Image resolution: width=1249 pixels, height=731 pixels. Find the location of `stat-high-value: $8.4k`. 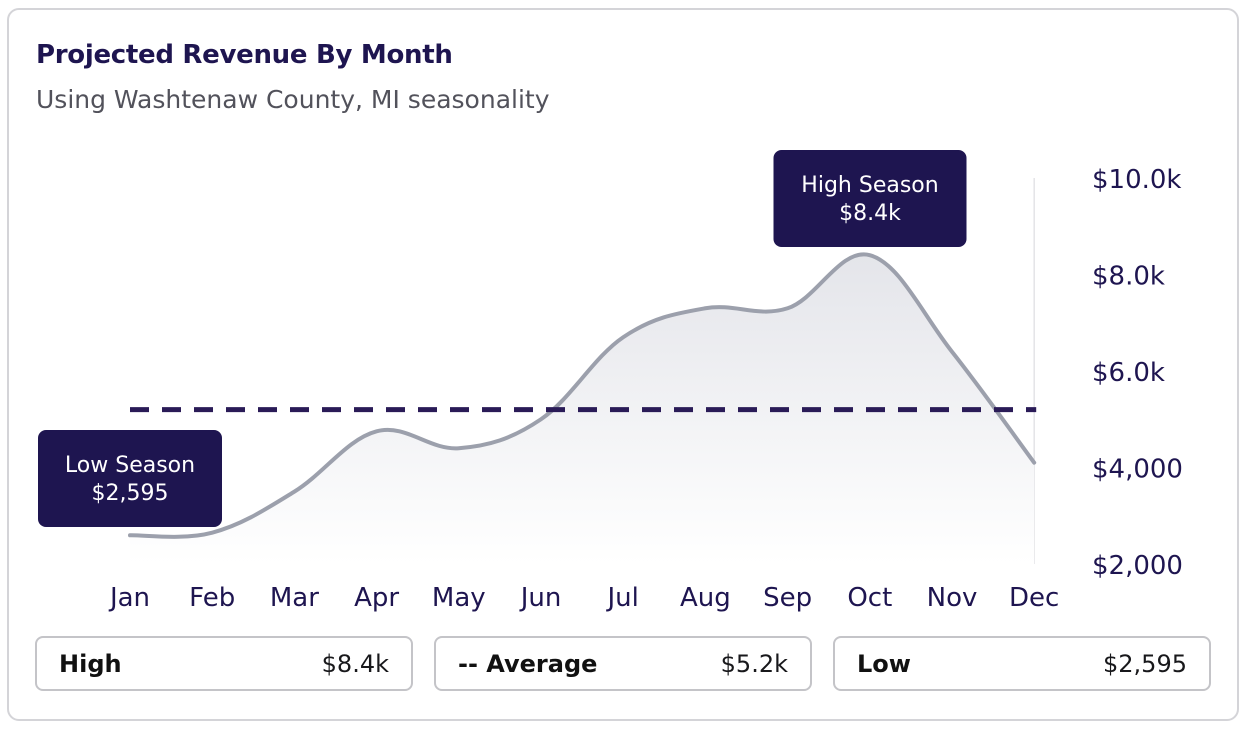

stat-high-value: $8.4k is located at coordinates (355, 664).